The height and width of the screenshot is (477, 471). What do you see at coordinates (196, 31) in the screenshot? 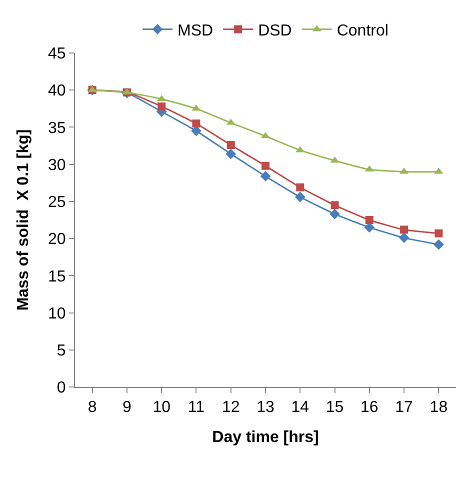
I see `legend-label: MSD` at bounding box center [196, 31].